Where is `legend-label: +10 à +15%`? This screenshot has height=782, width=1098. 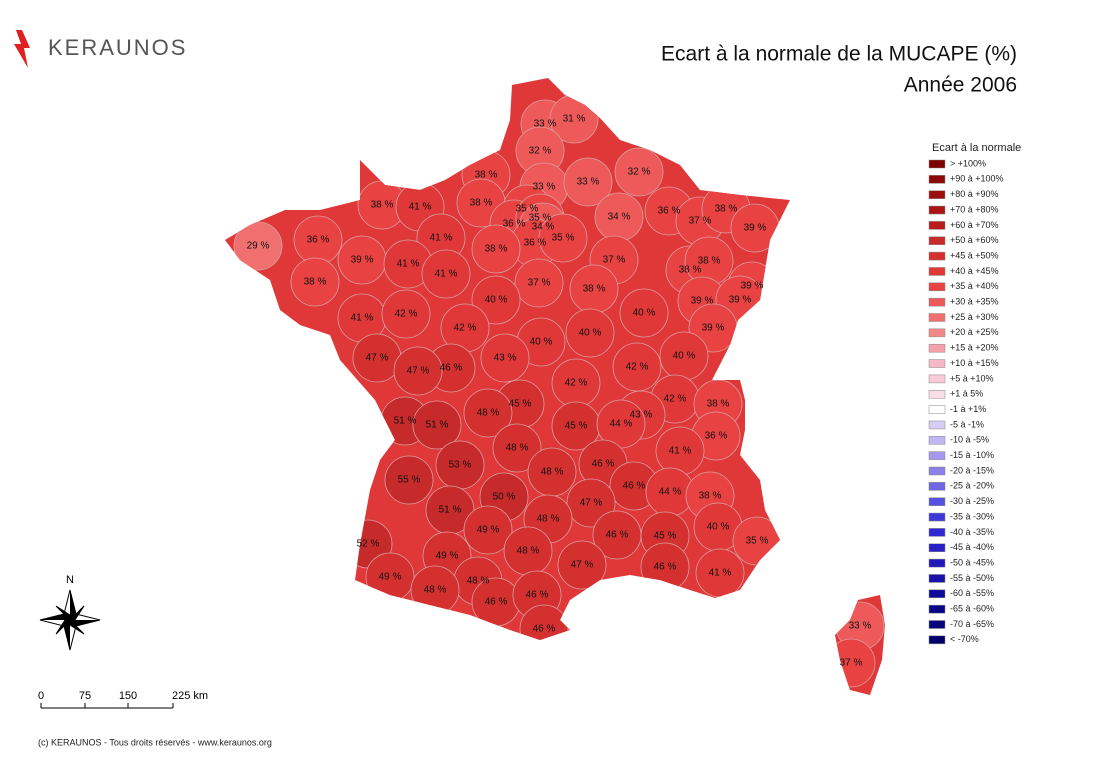
legend-label: +10 à +15% is located at coordinates (974, 363).